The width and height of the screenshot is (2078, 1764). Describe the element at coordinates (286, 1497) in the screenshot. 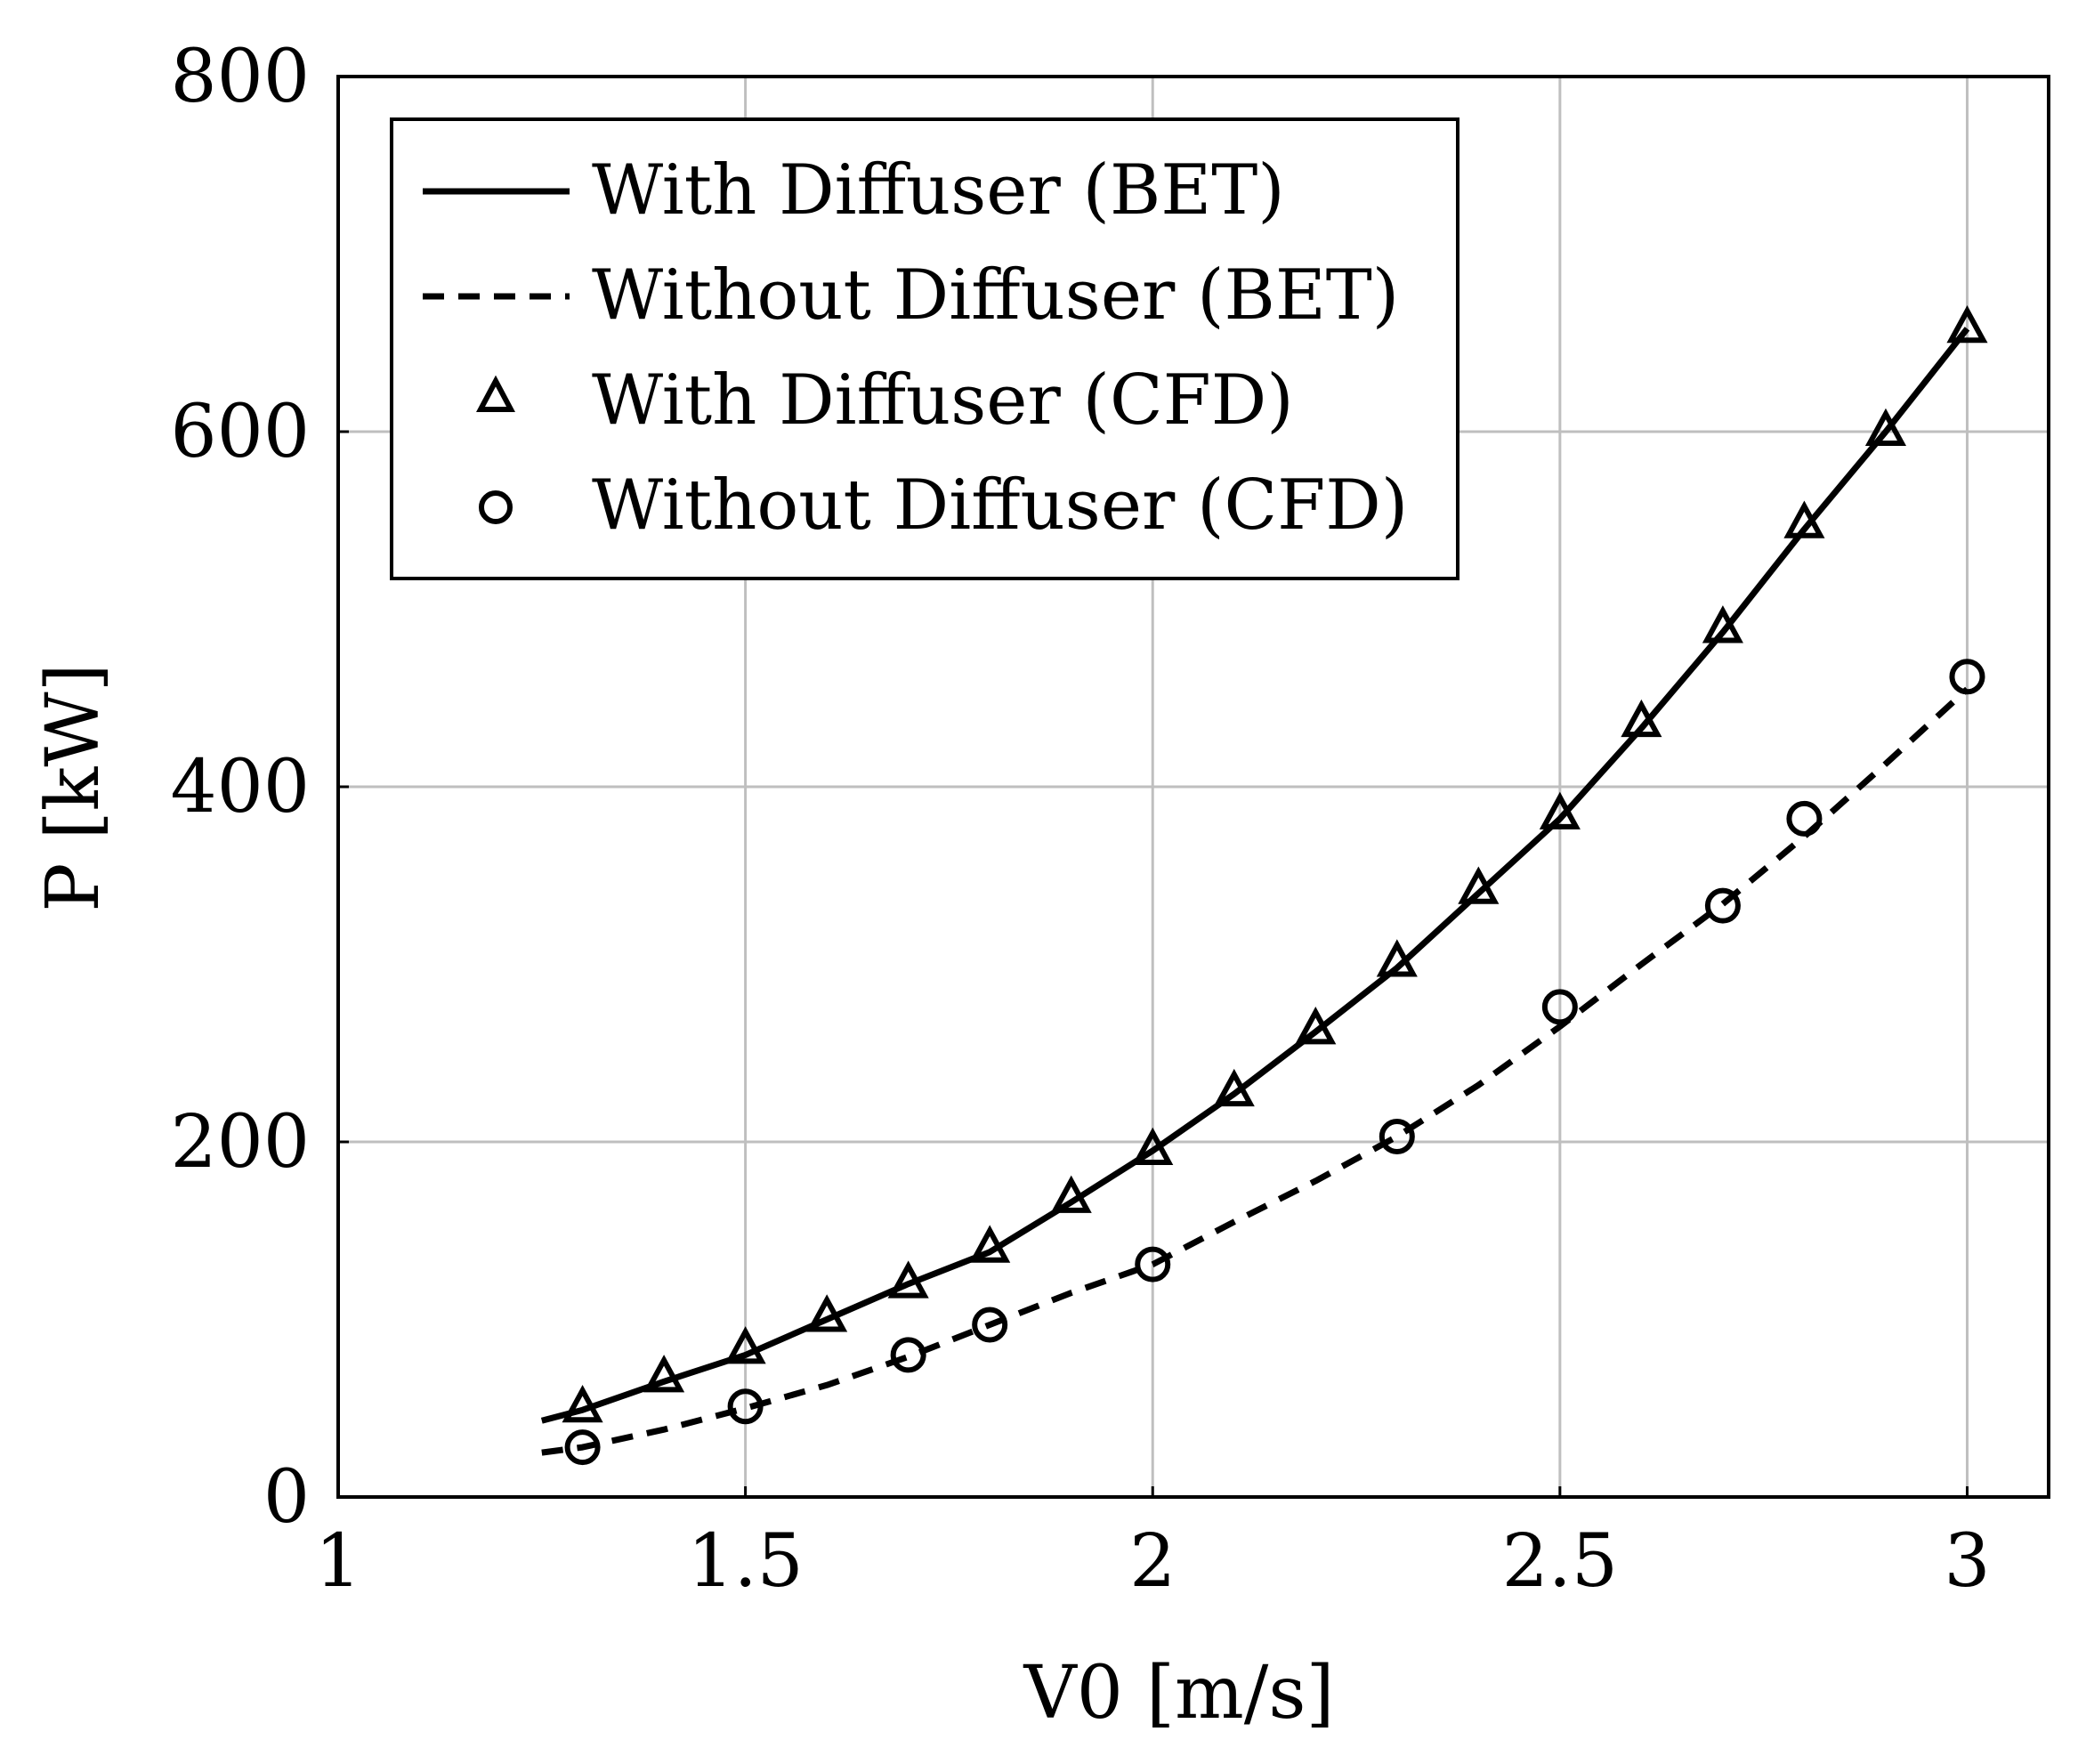

I see `y-tick-label: 0` at that location.